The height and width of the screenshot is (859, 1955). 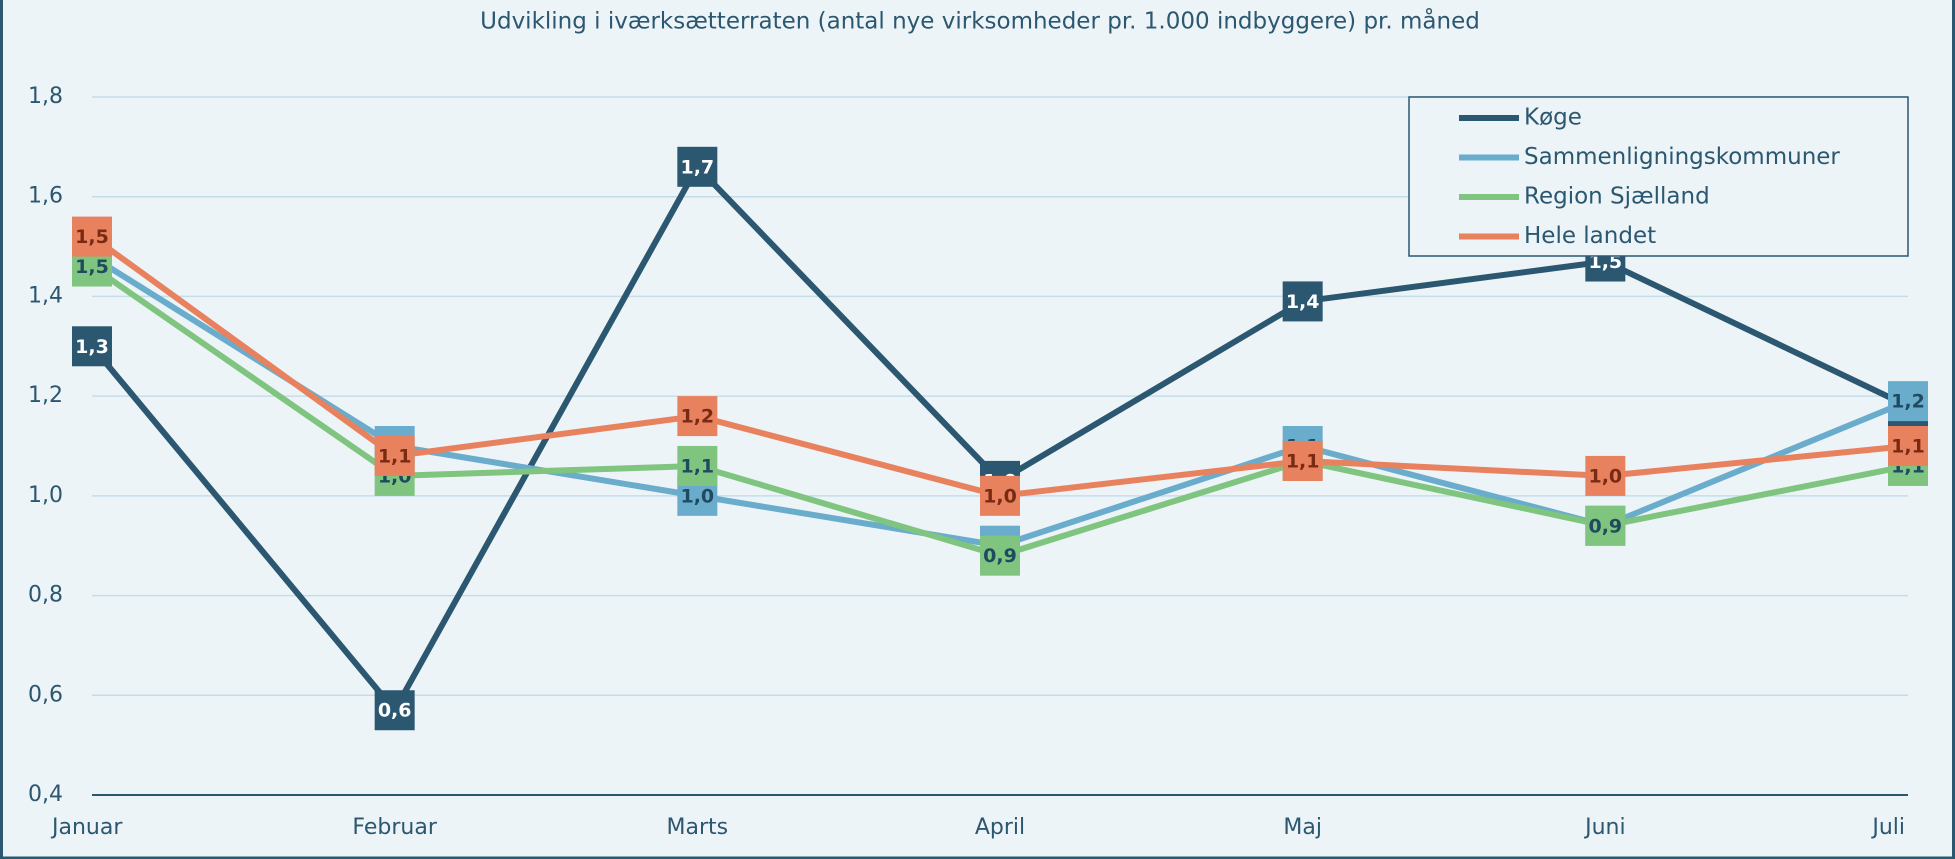 I want to click on data-label: 1,4, so click(x=1303, y=302).